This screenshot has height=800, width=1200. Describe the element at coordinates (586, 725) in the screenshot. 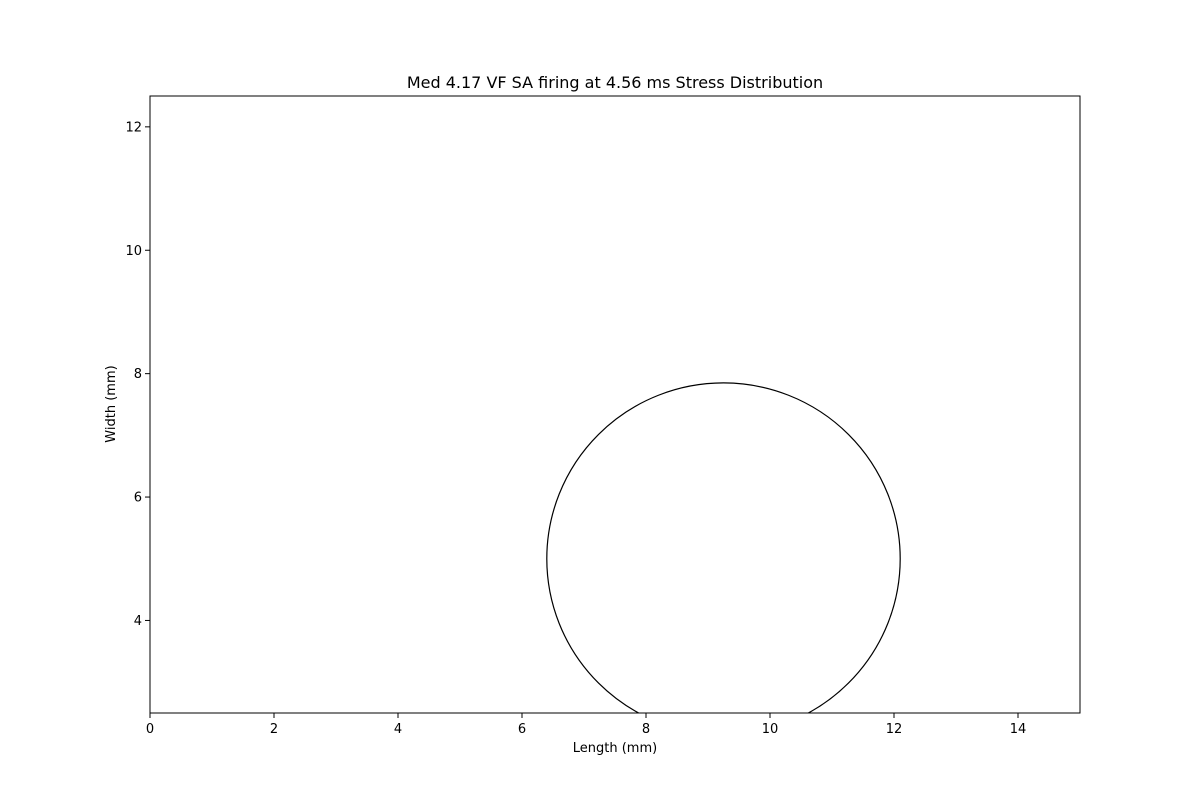

I see `x-axis: 0 2 4 6 8 10 12 14` at that location.